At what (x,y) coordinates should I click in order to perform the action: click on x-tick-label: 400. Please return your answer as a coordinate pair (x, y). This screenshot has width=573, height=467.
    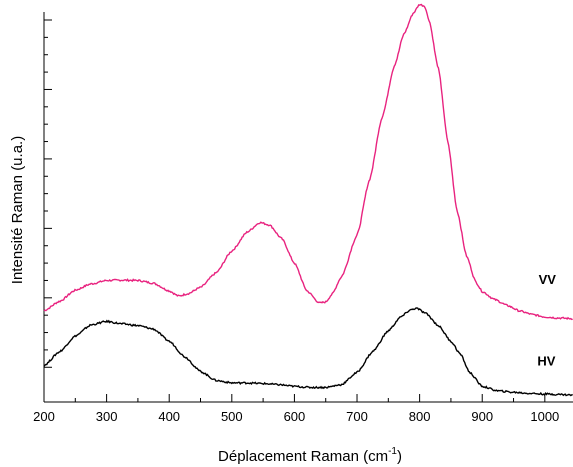
    Looking at the image, I should click on (169, 416).